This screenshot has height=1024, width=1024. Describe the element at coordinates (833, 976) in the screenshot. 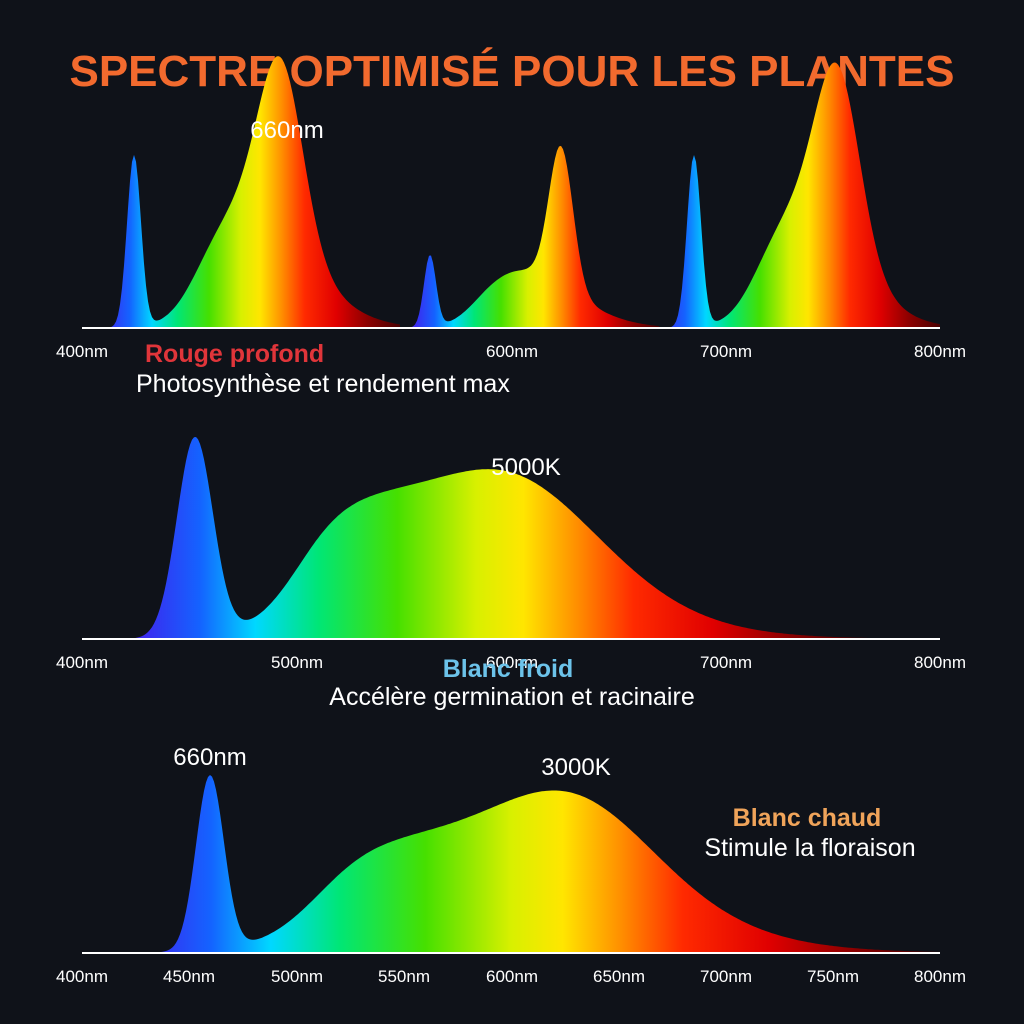

I see `x-tick-label: 750nm` at that location.